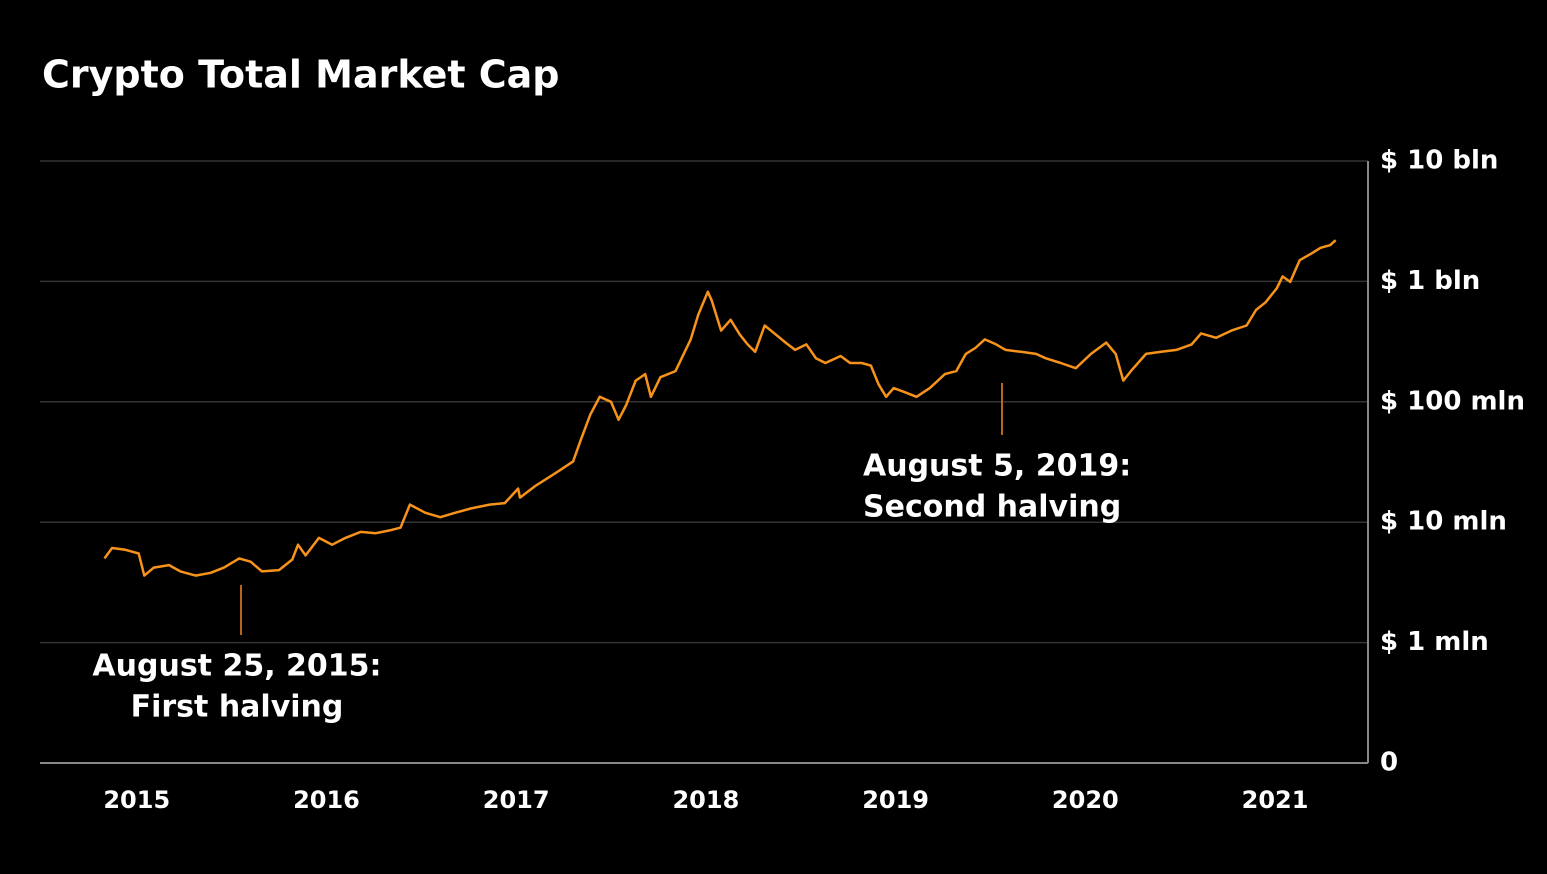 Image resolution: width=1547 pixels, height=874 pixels. What do you see at coordinates (1443, 522) in the screenshot?
I see `y-tick-label: $ 10 mln` at bounding box center [1443, 522].